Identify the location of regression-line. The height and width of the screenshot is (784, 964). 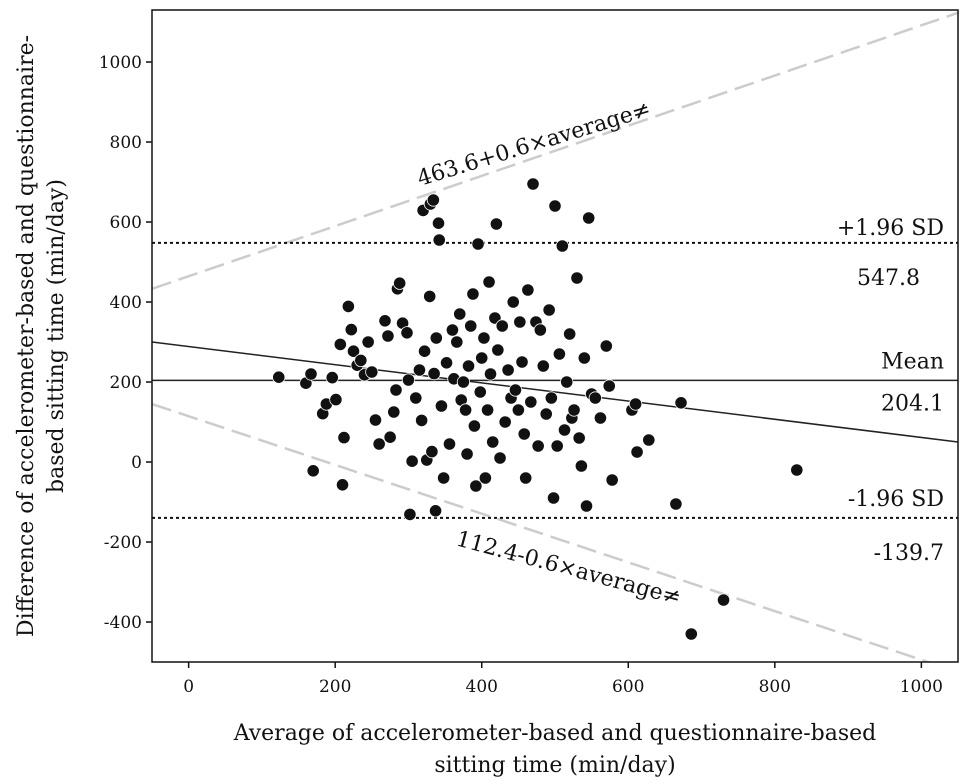
(555, 392).